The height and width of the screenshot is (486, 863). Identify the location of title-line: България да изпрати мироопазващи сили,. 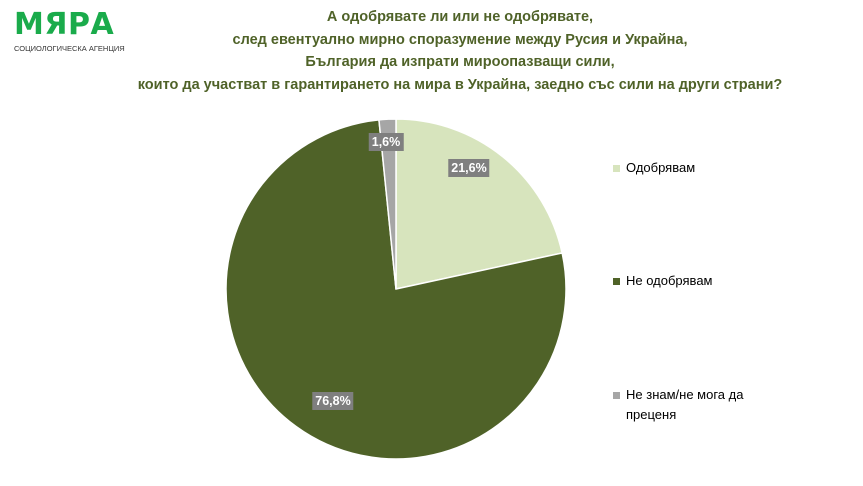
(460, 62).